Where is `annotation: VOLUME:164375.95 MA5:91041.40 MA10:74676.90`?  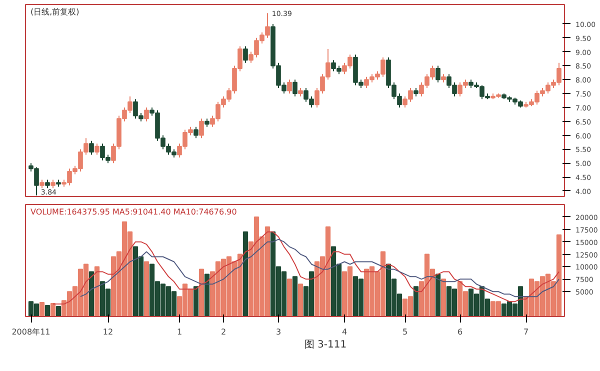
annotation: VOLUME:164375.95 MA5:91041.40 MA10:74676.90 is located at coordinates (133, 212).